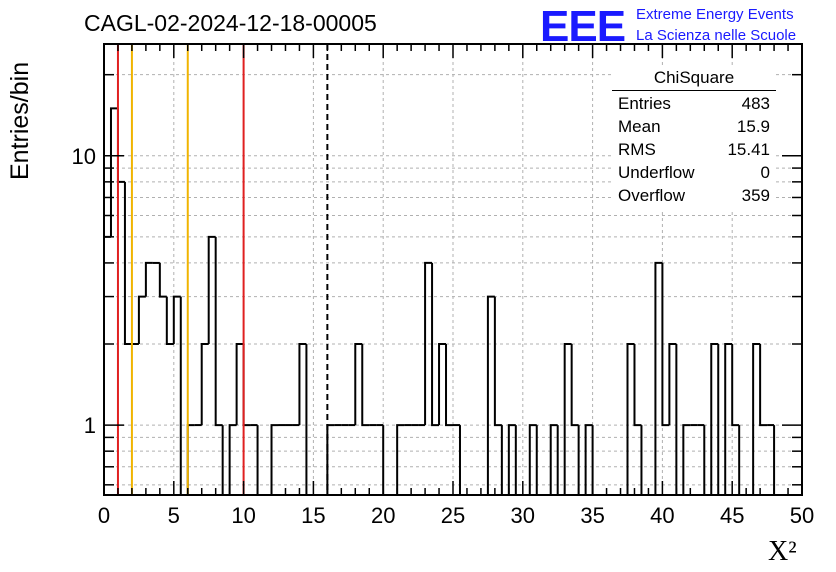 This screenshot has width=836, height=572. I want to click on x-tick-label: 10, so click(243, 515).